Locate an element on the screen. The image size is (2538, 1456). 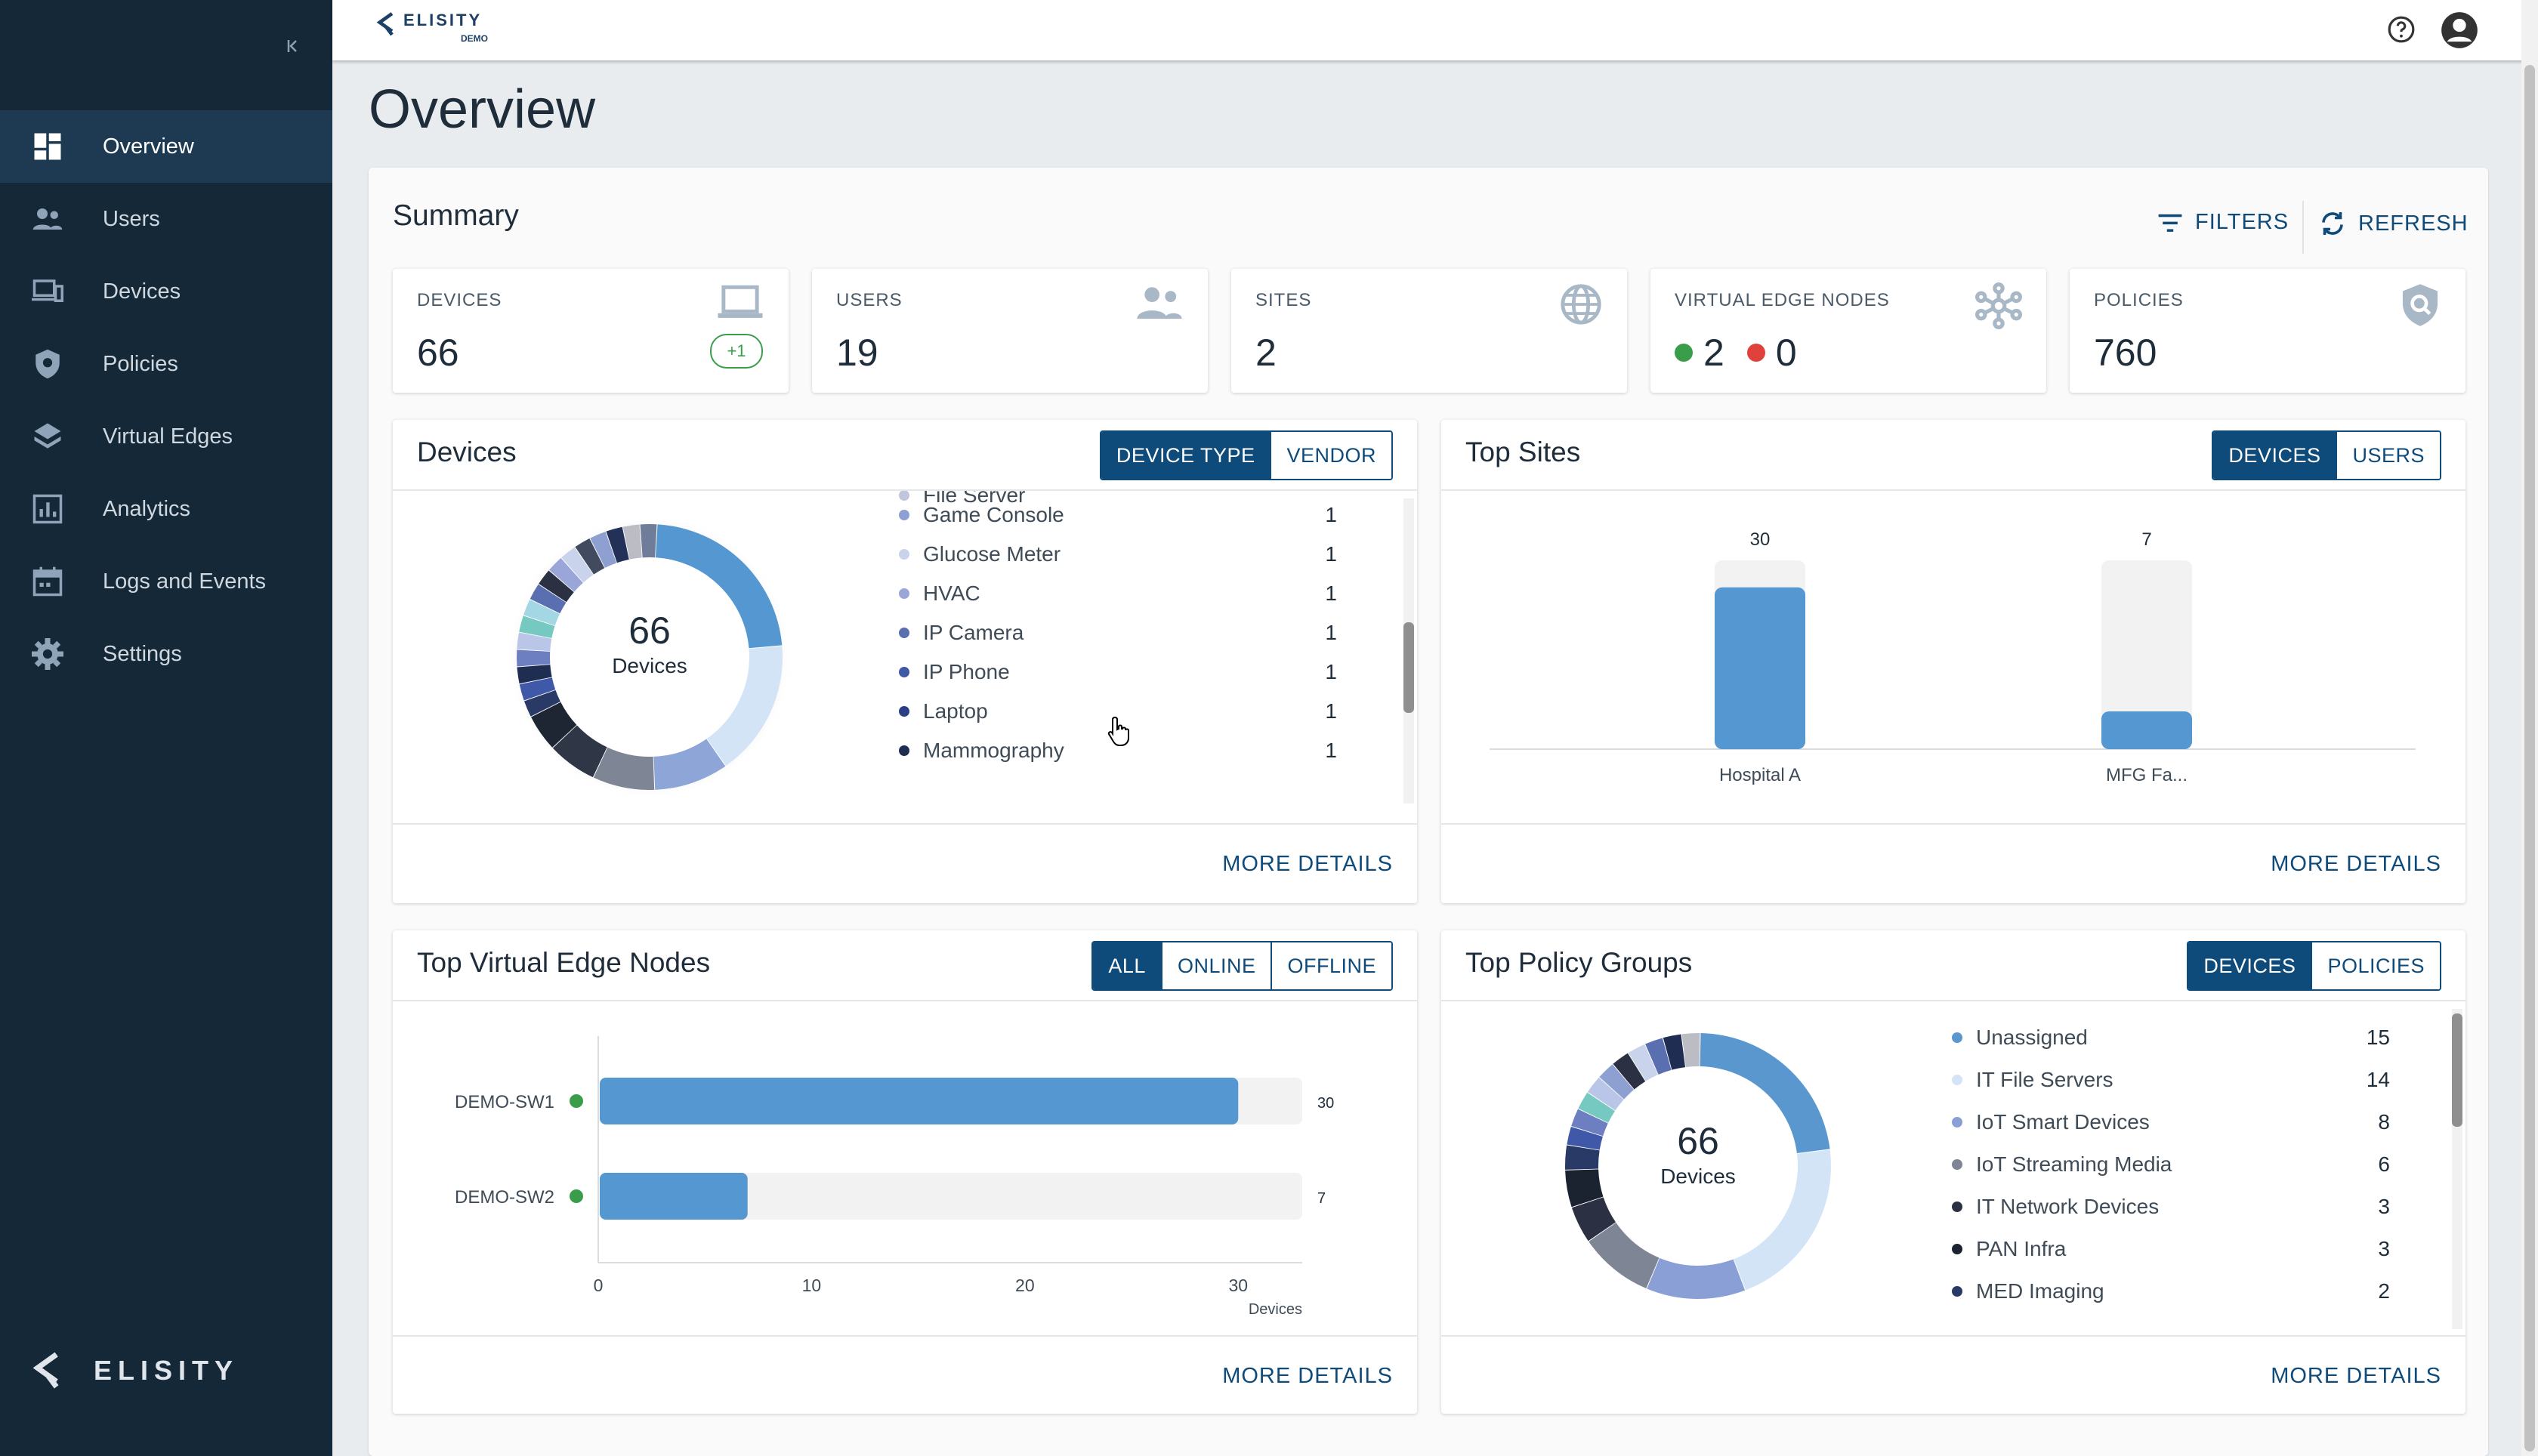
sidebar-item-policies: Policies is located at coordinates (166, 364).